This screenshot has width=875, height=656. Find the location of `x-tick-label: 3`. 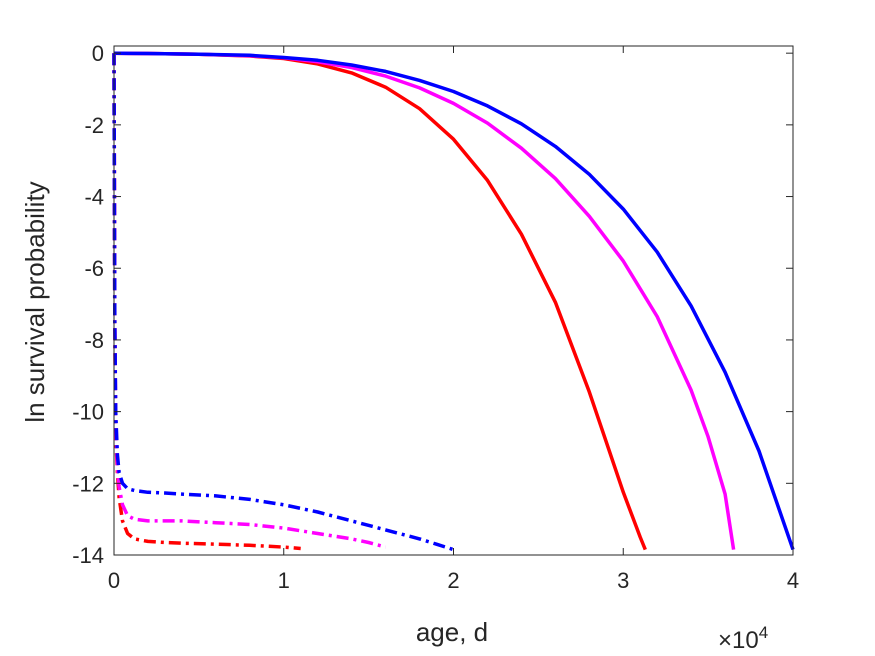

x-tick-label: 3 is located at coordinates (623, 580).